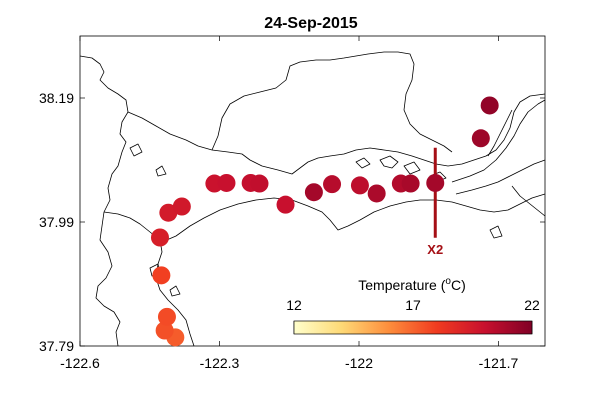  Describe the element at coordinates (359, 363) in the screenshot. I see `x-tick-label: -122` at that location.